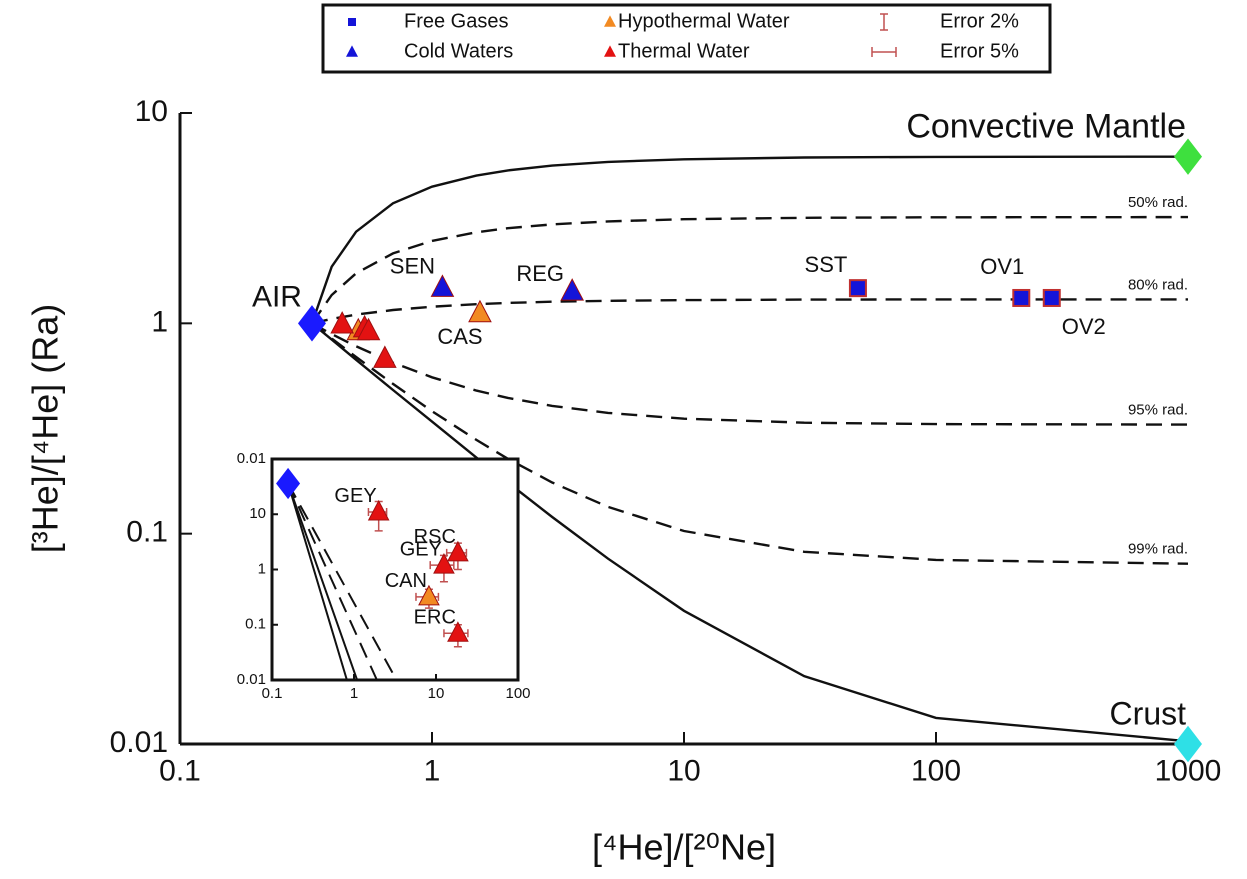 This screenshot has height=879, width=1247. I want to click on point-label: SST, so click(826, 264).